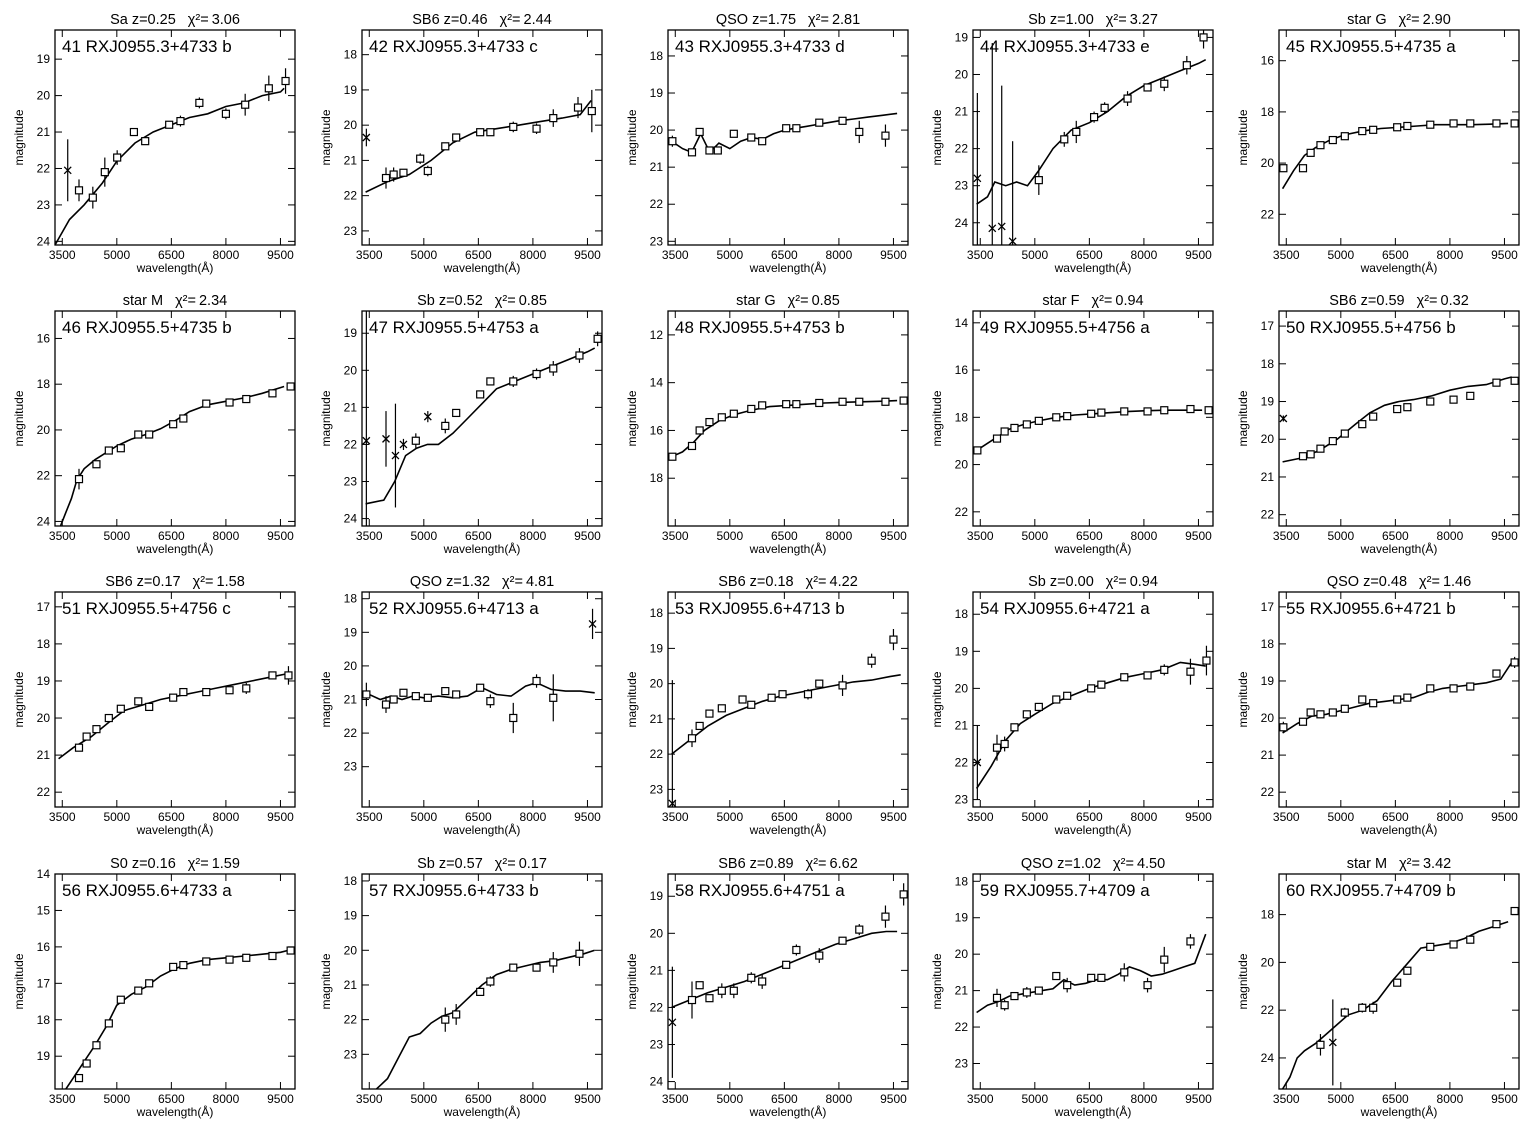 The image size is (1531, 1131). Describe the element at coordinates (657, 241) in the screenshot. I see `y-tick-label: 23` at that location.